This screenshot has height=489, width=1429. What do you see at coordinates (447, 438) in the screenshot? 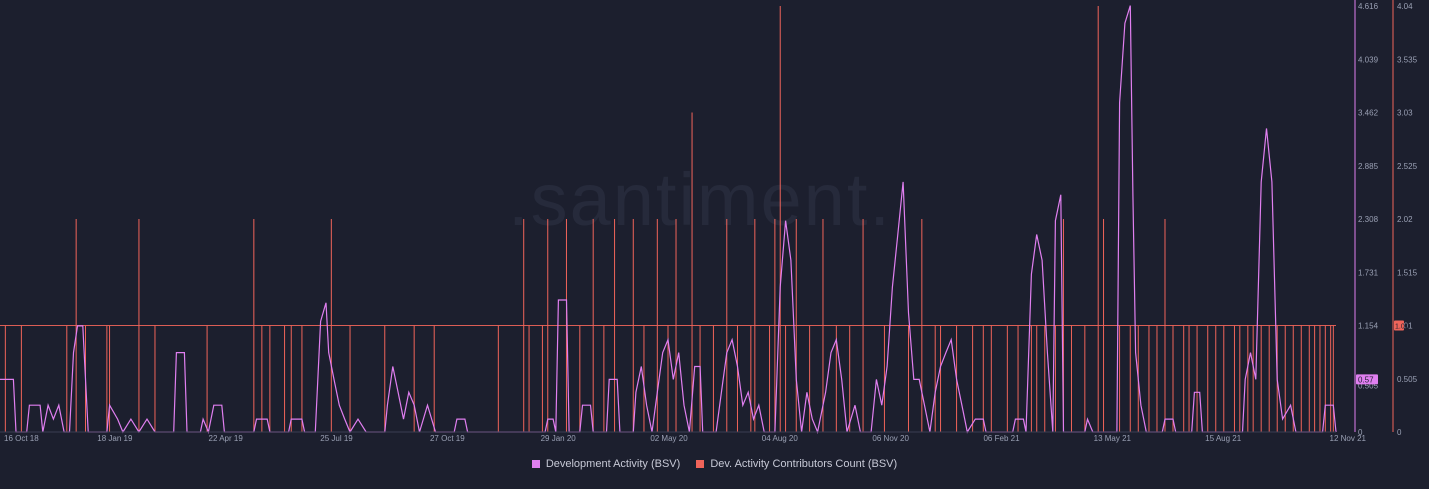
I see `x-axis-tick-4: 27 Oct 19` at bounding box center [447, 438].